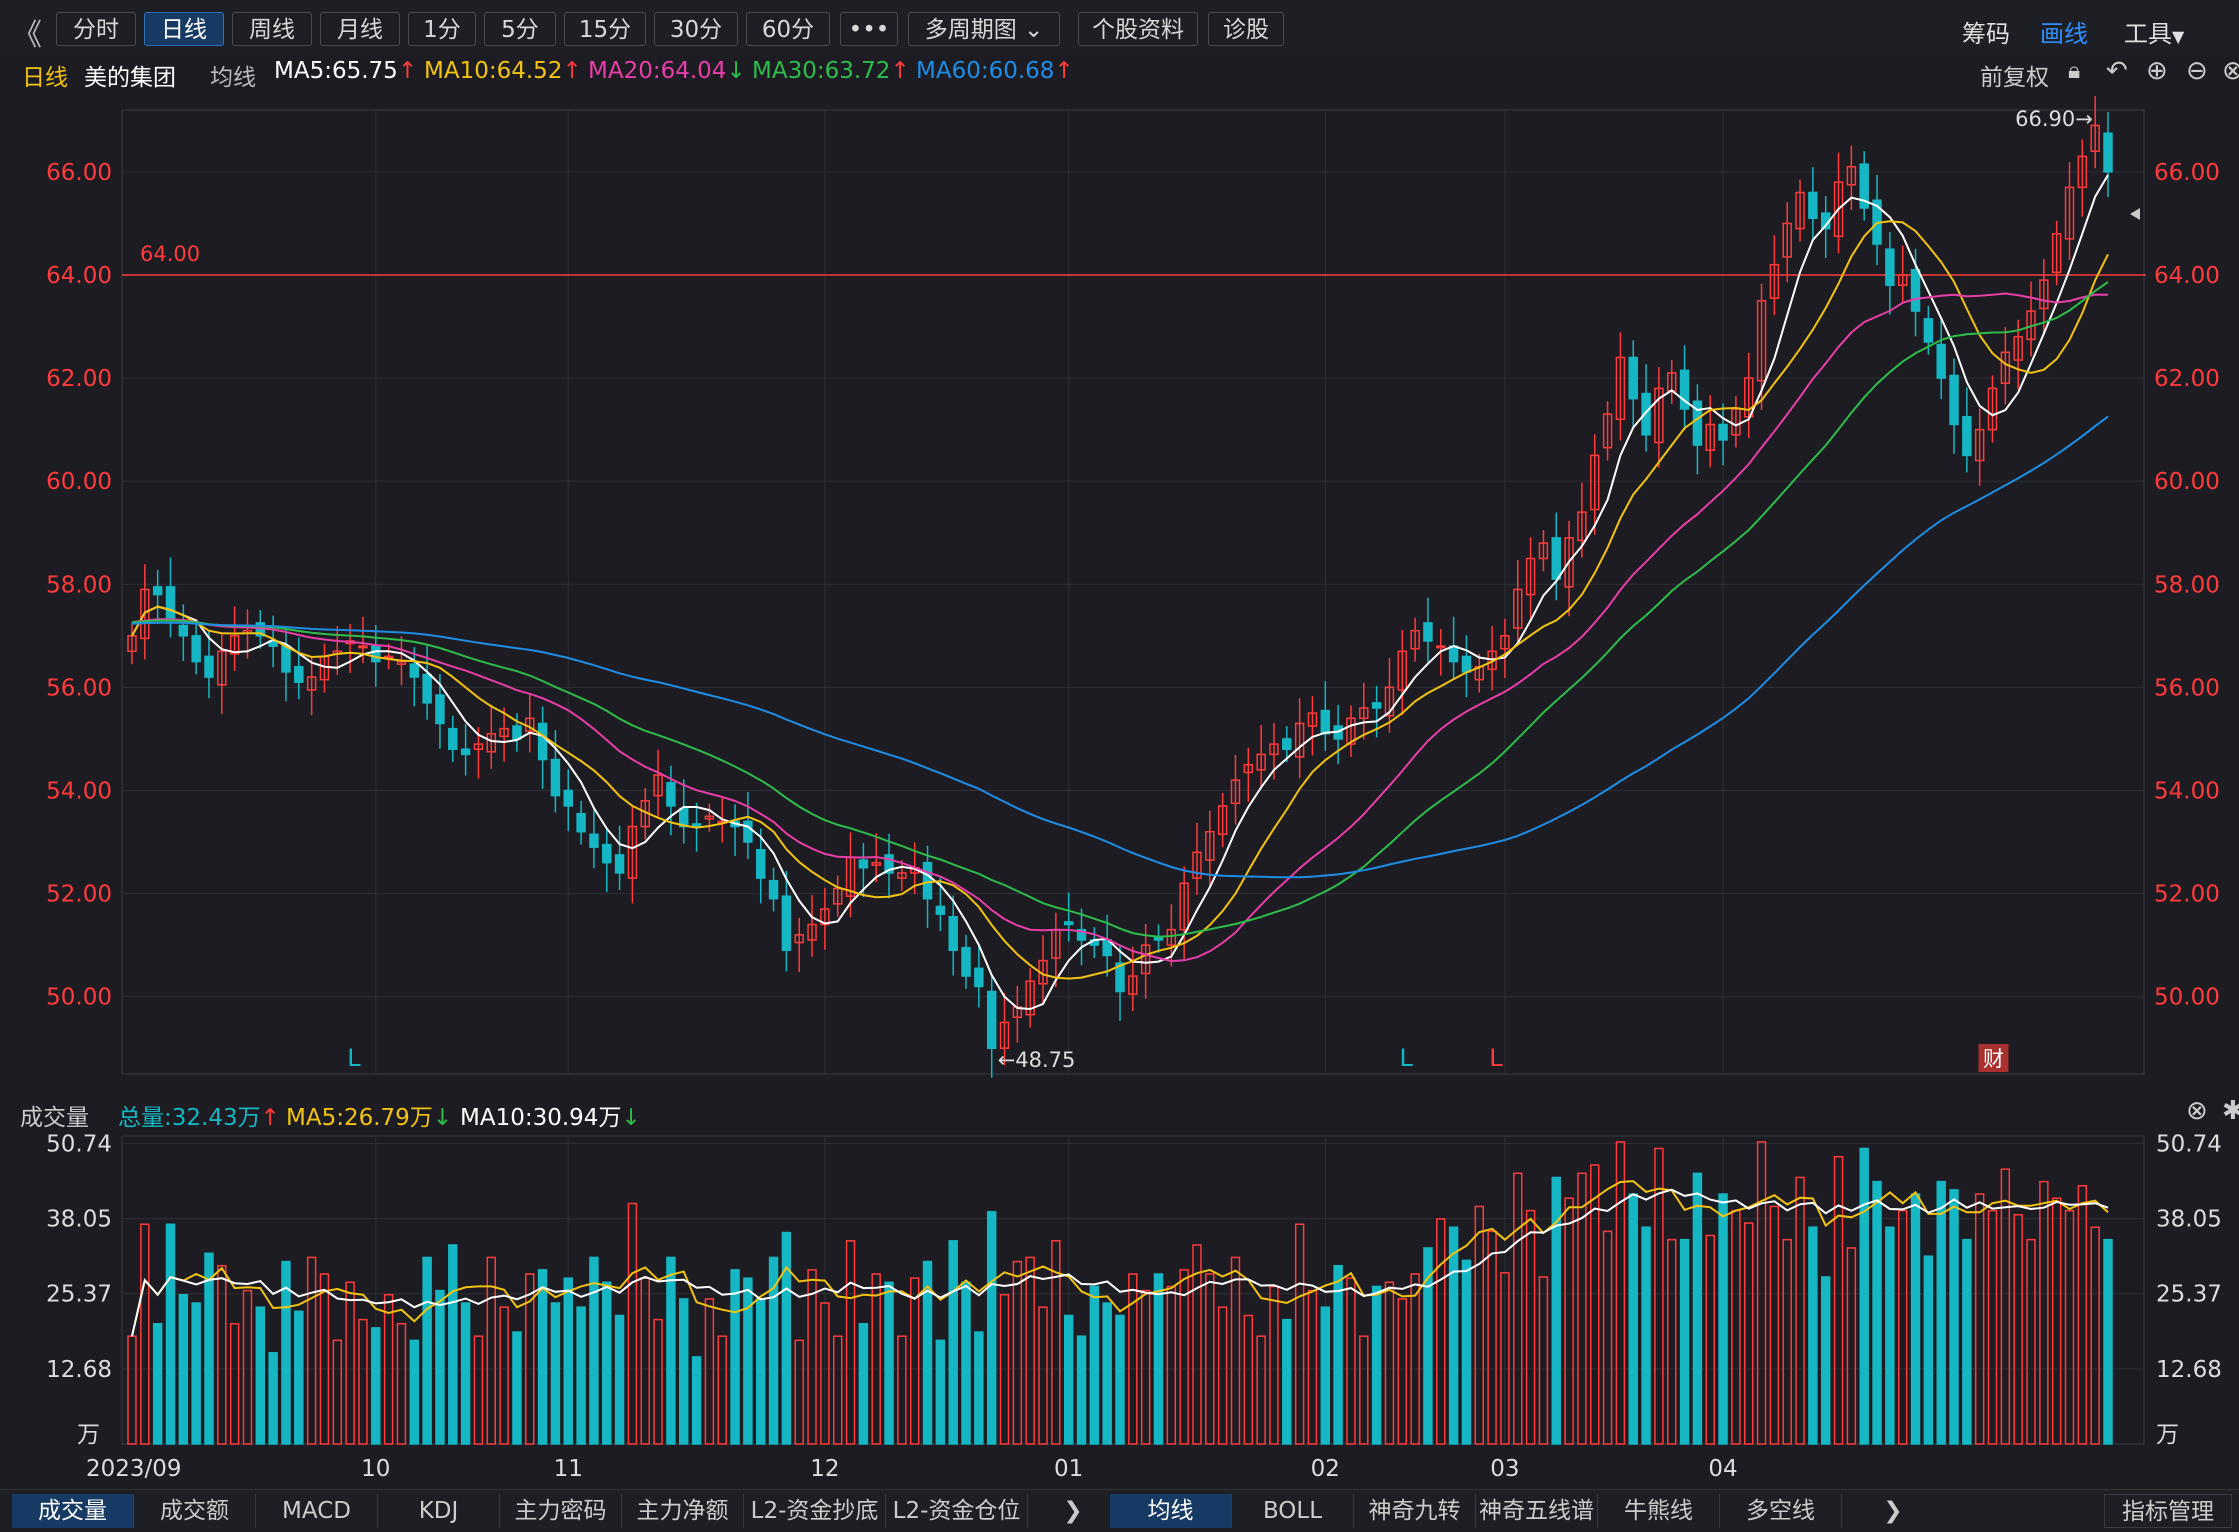 The width and height of the screenshot is (2239, 1532). What do you see at coordinates (1415, 1511) in the screenshot?
I see `overlay-tab-2: 神奇九转` at bounding box center [1415, 1511].